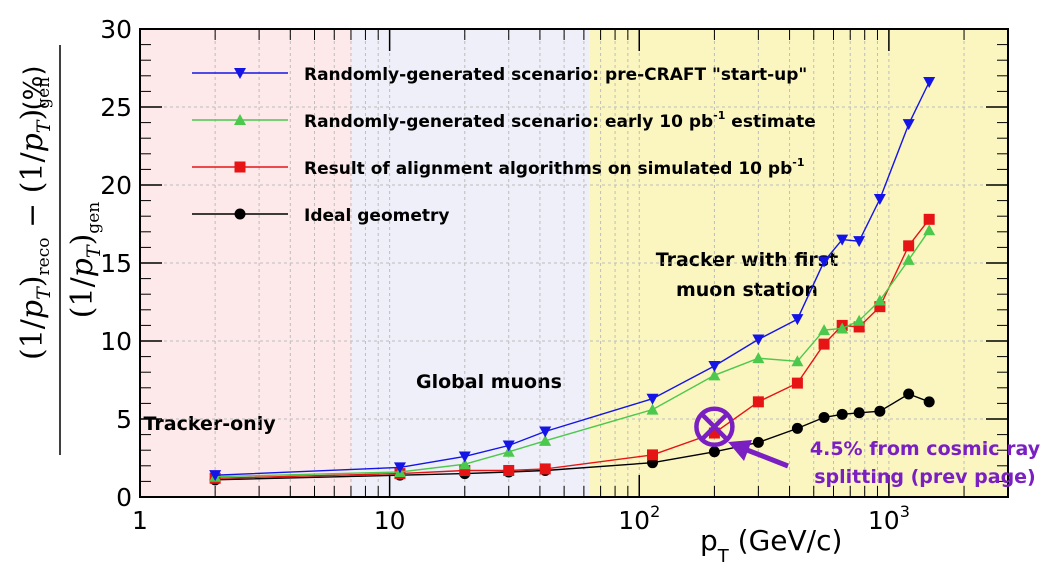 The height and width of the screenshot is (572, 1063). What do you see at coordinates (60, 250) in the screenshot?
I see `y-axis-label: (1/pT)reco − (1/pT)gen (1/pT)gen (%)` at bounding box center [60, 250].